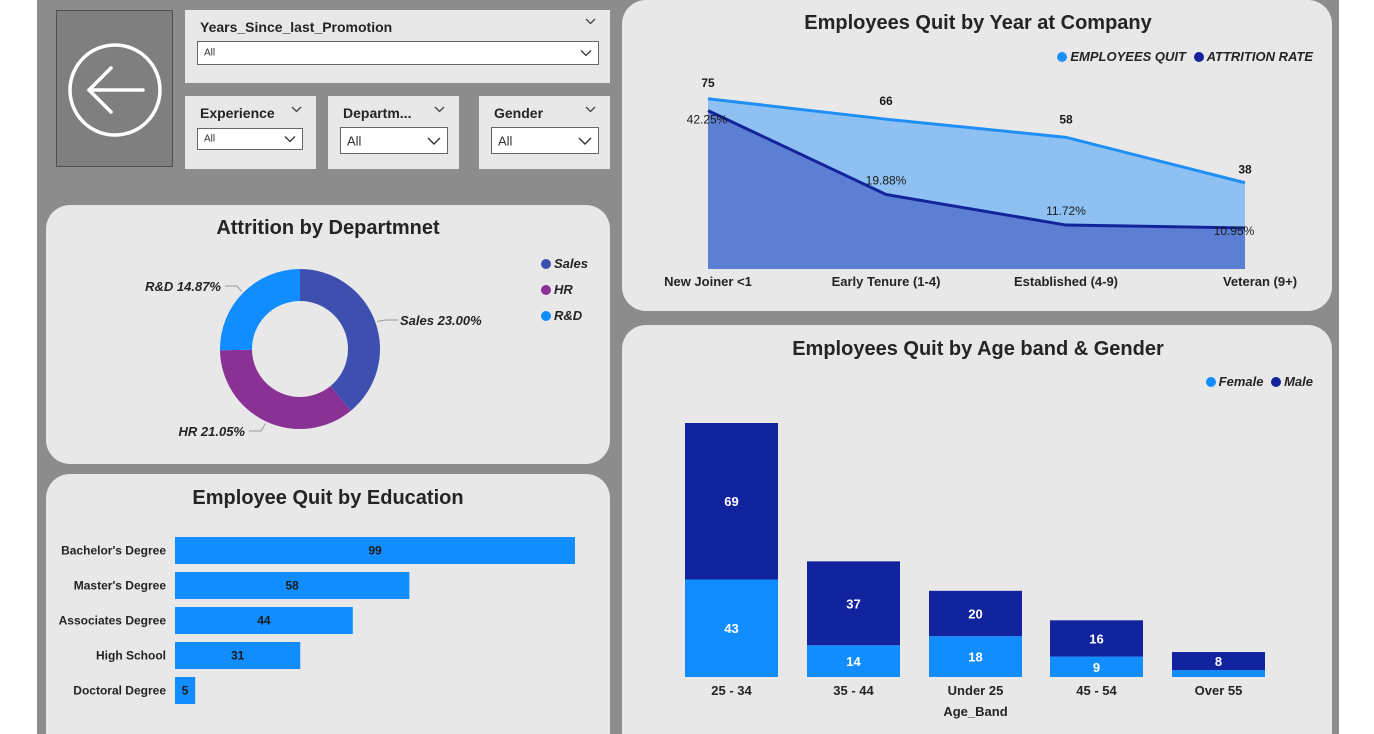 The width and height of the screenshot is (1374, 734). What do you see at coordinates (250, 139) in the screenshot?
I see `experience-dropdown: All` at bounding box center [250, 139].